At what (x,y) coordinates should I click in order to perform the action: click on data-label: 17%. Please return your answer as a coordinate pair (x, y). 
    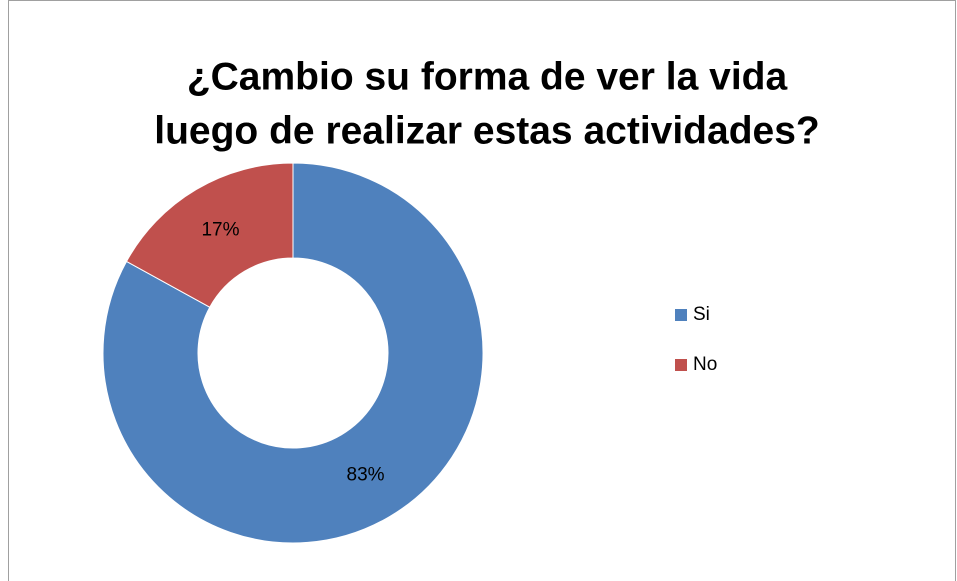
    Looking at the image, I should click on (220, 229).